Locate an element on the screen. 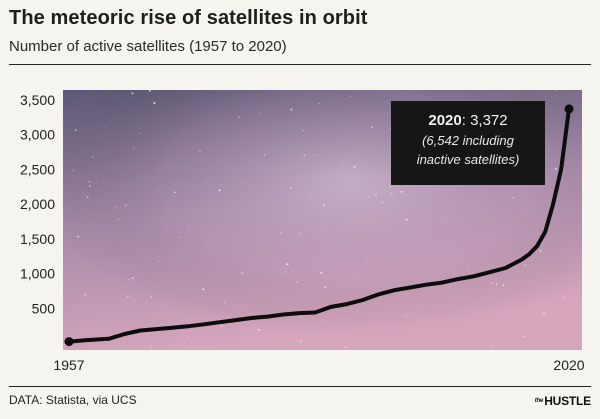 The height and width of the screenshot is (419, 600). endpoint-marker is located at coordinates (569, 109).